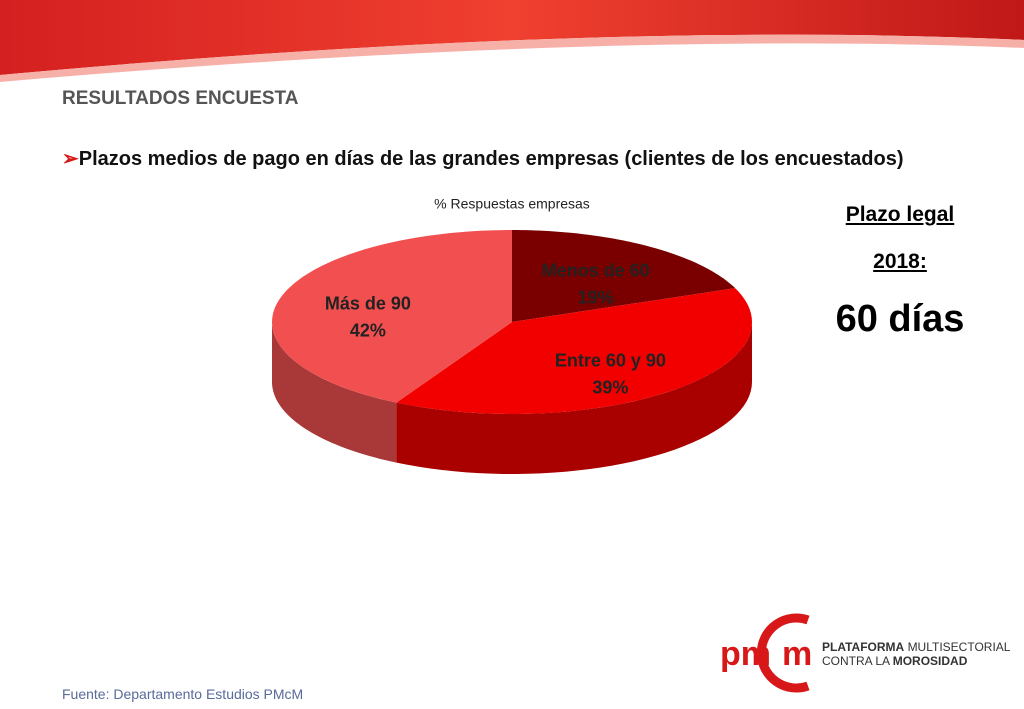  Describe the element at coordinates (959, 647) in the screenshot. I see `logo-line1-rest: MULTISECTORIAL` at that location.